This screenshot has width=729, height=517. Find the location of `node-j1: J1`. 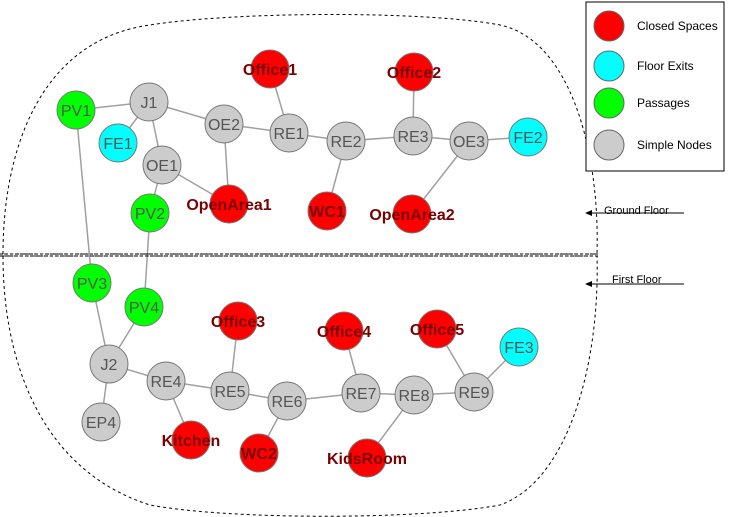

node-j1: J1 is located at coordinates (149, 102).